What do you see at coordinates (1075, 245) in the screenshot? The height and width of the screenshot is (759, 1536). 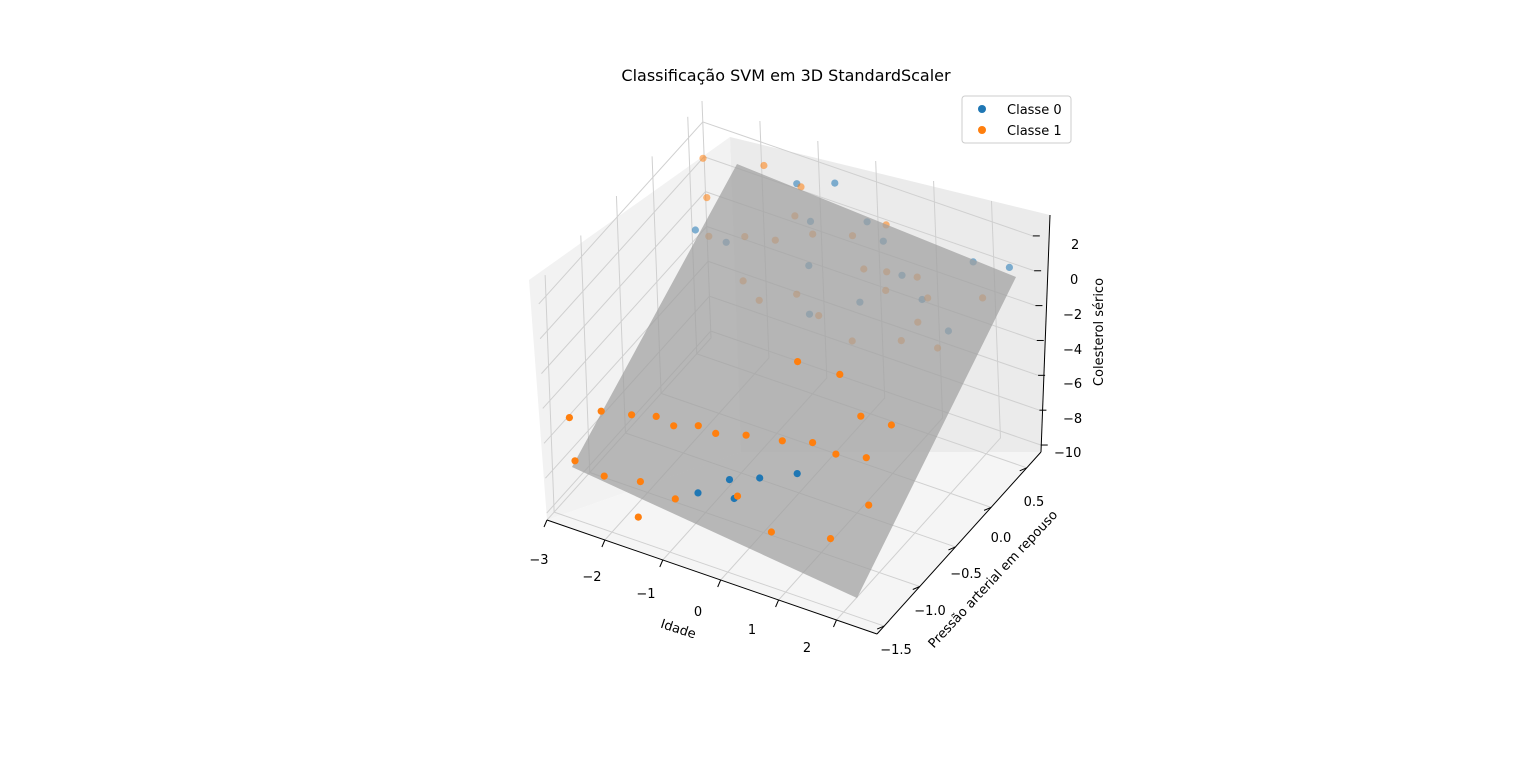 I see `z-tick-label: 2` at bounding box center [1075, 245].